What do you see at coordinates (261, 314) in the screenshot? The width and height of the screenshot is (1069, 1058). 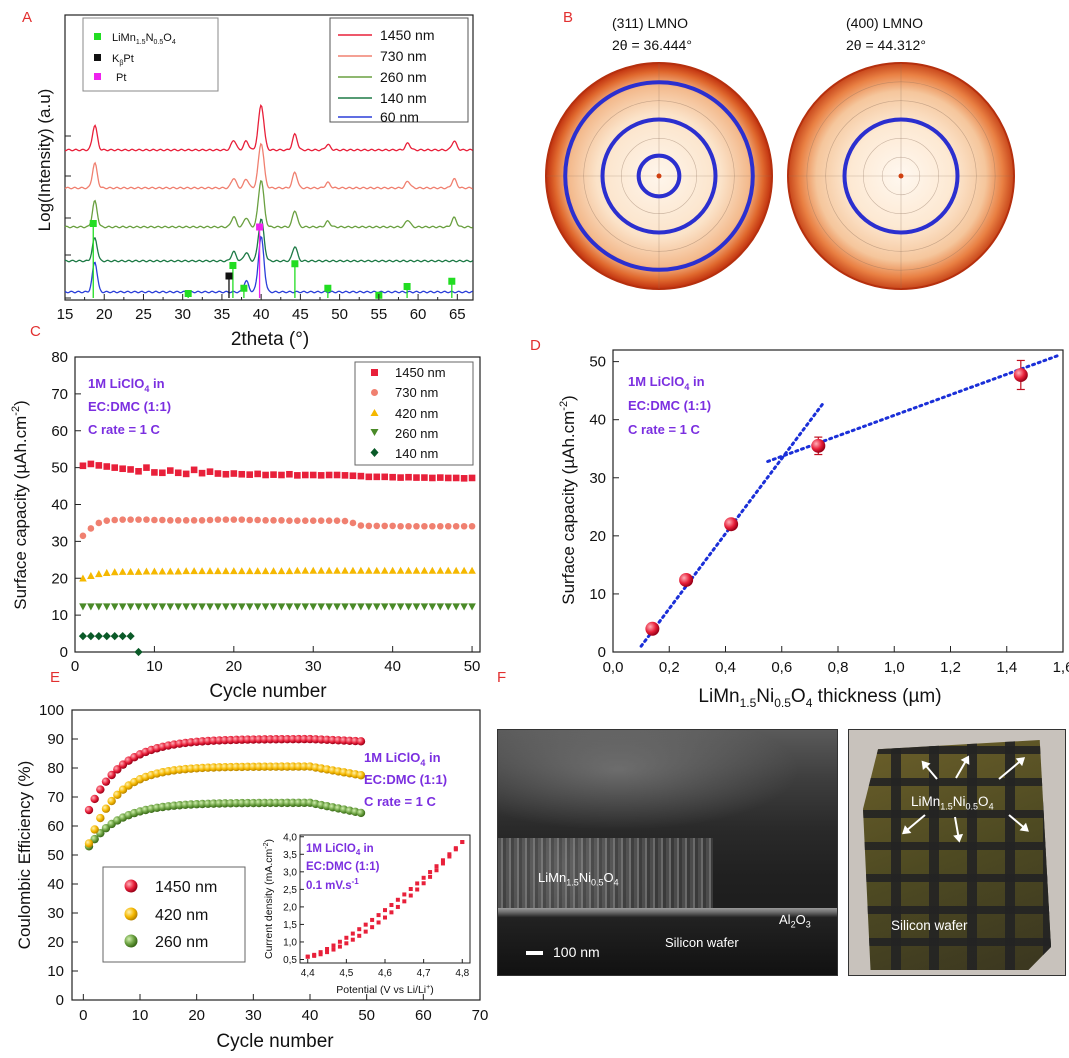 I see `x-tick-label: 40` at bounding box center [261, 314].